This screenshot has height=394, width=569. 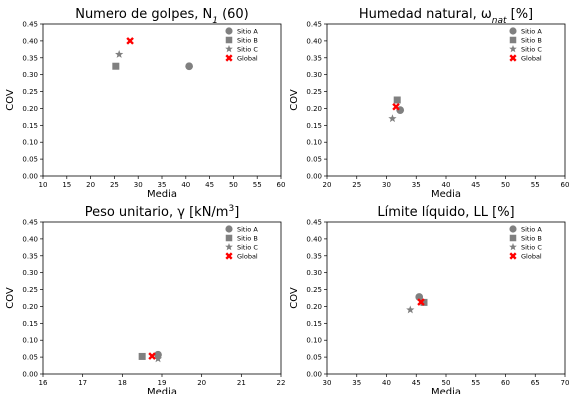 What do you see at coordinates (241, 383) in the screenshot?
I see `x-tick-label: 21` at bounding box center [241, 383].